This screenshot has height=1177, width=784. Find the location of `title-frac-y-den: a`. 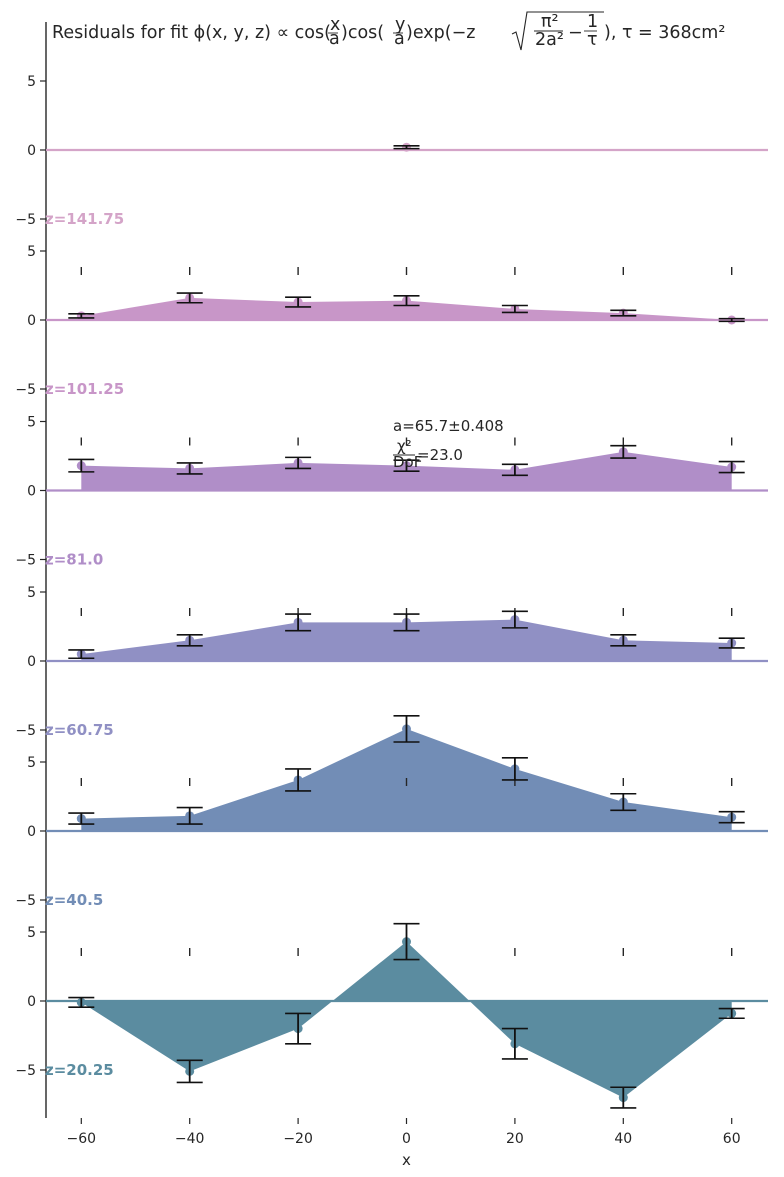

title-frac-y-den: a is located at coordinates (399, 39).